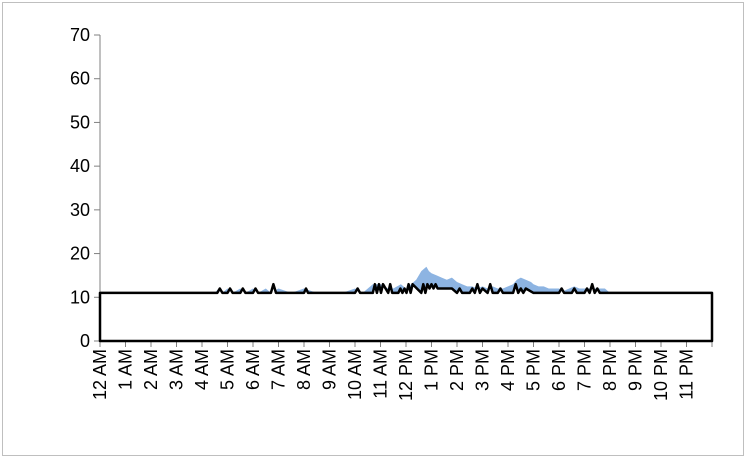  What do you see at coordinates (85, 341) in the screenshot?
I see `y-tick-label: 0` at bounding box center [85, 341].